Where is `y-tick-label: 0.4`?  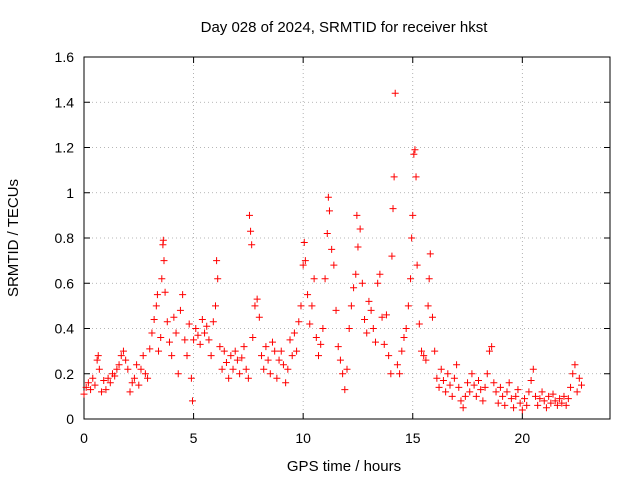
y-tick-label: 0.4 is located at coordinates (65, 329).